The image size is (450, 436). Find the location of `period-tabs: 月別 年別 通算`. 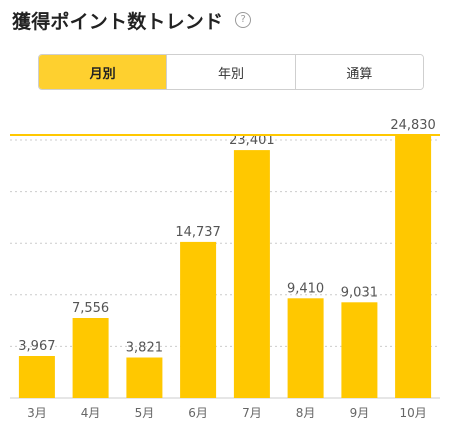

period-tabs: 月別 年別 通算 is located at coordinates (231, 72).